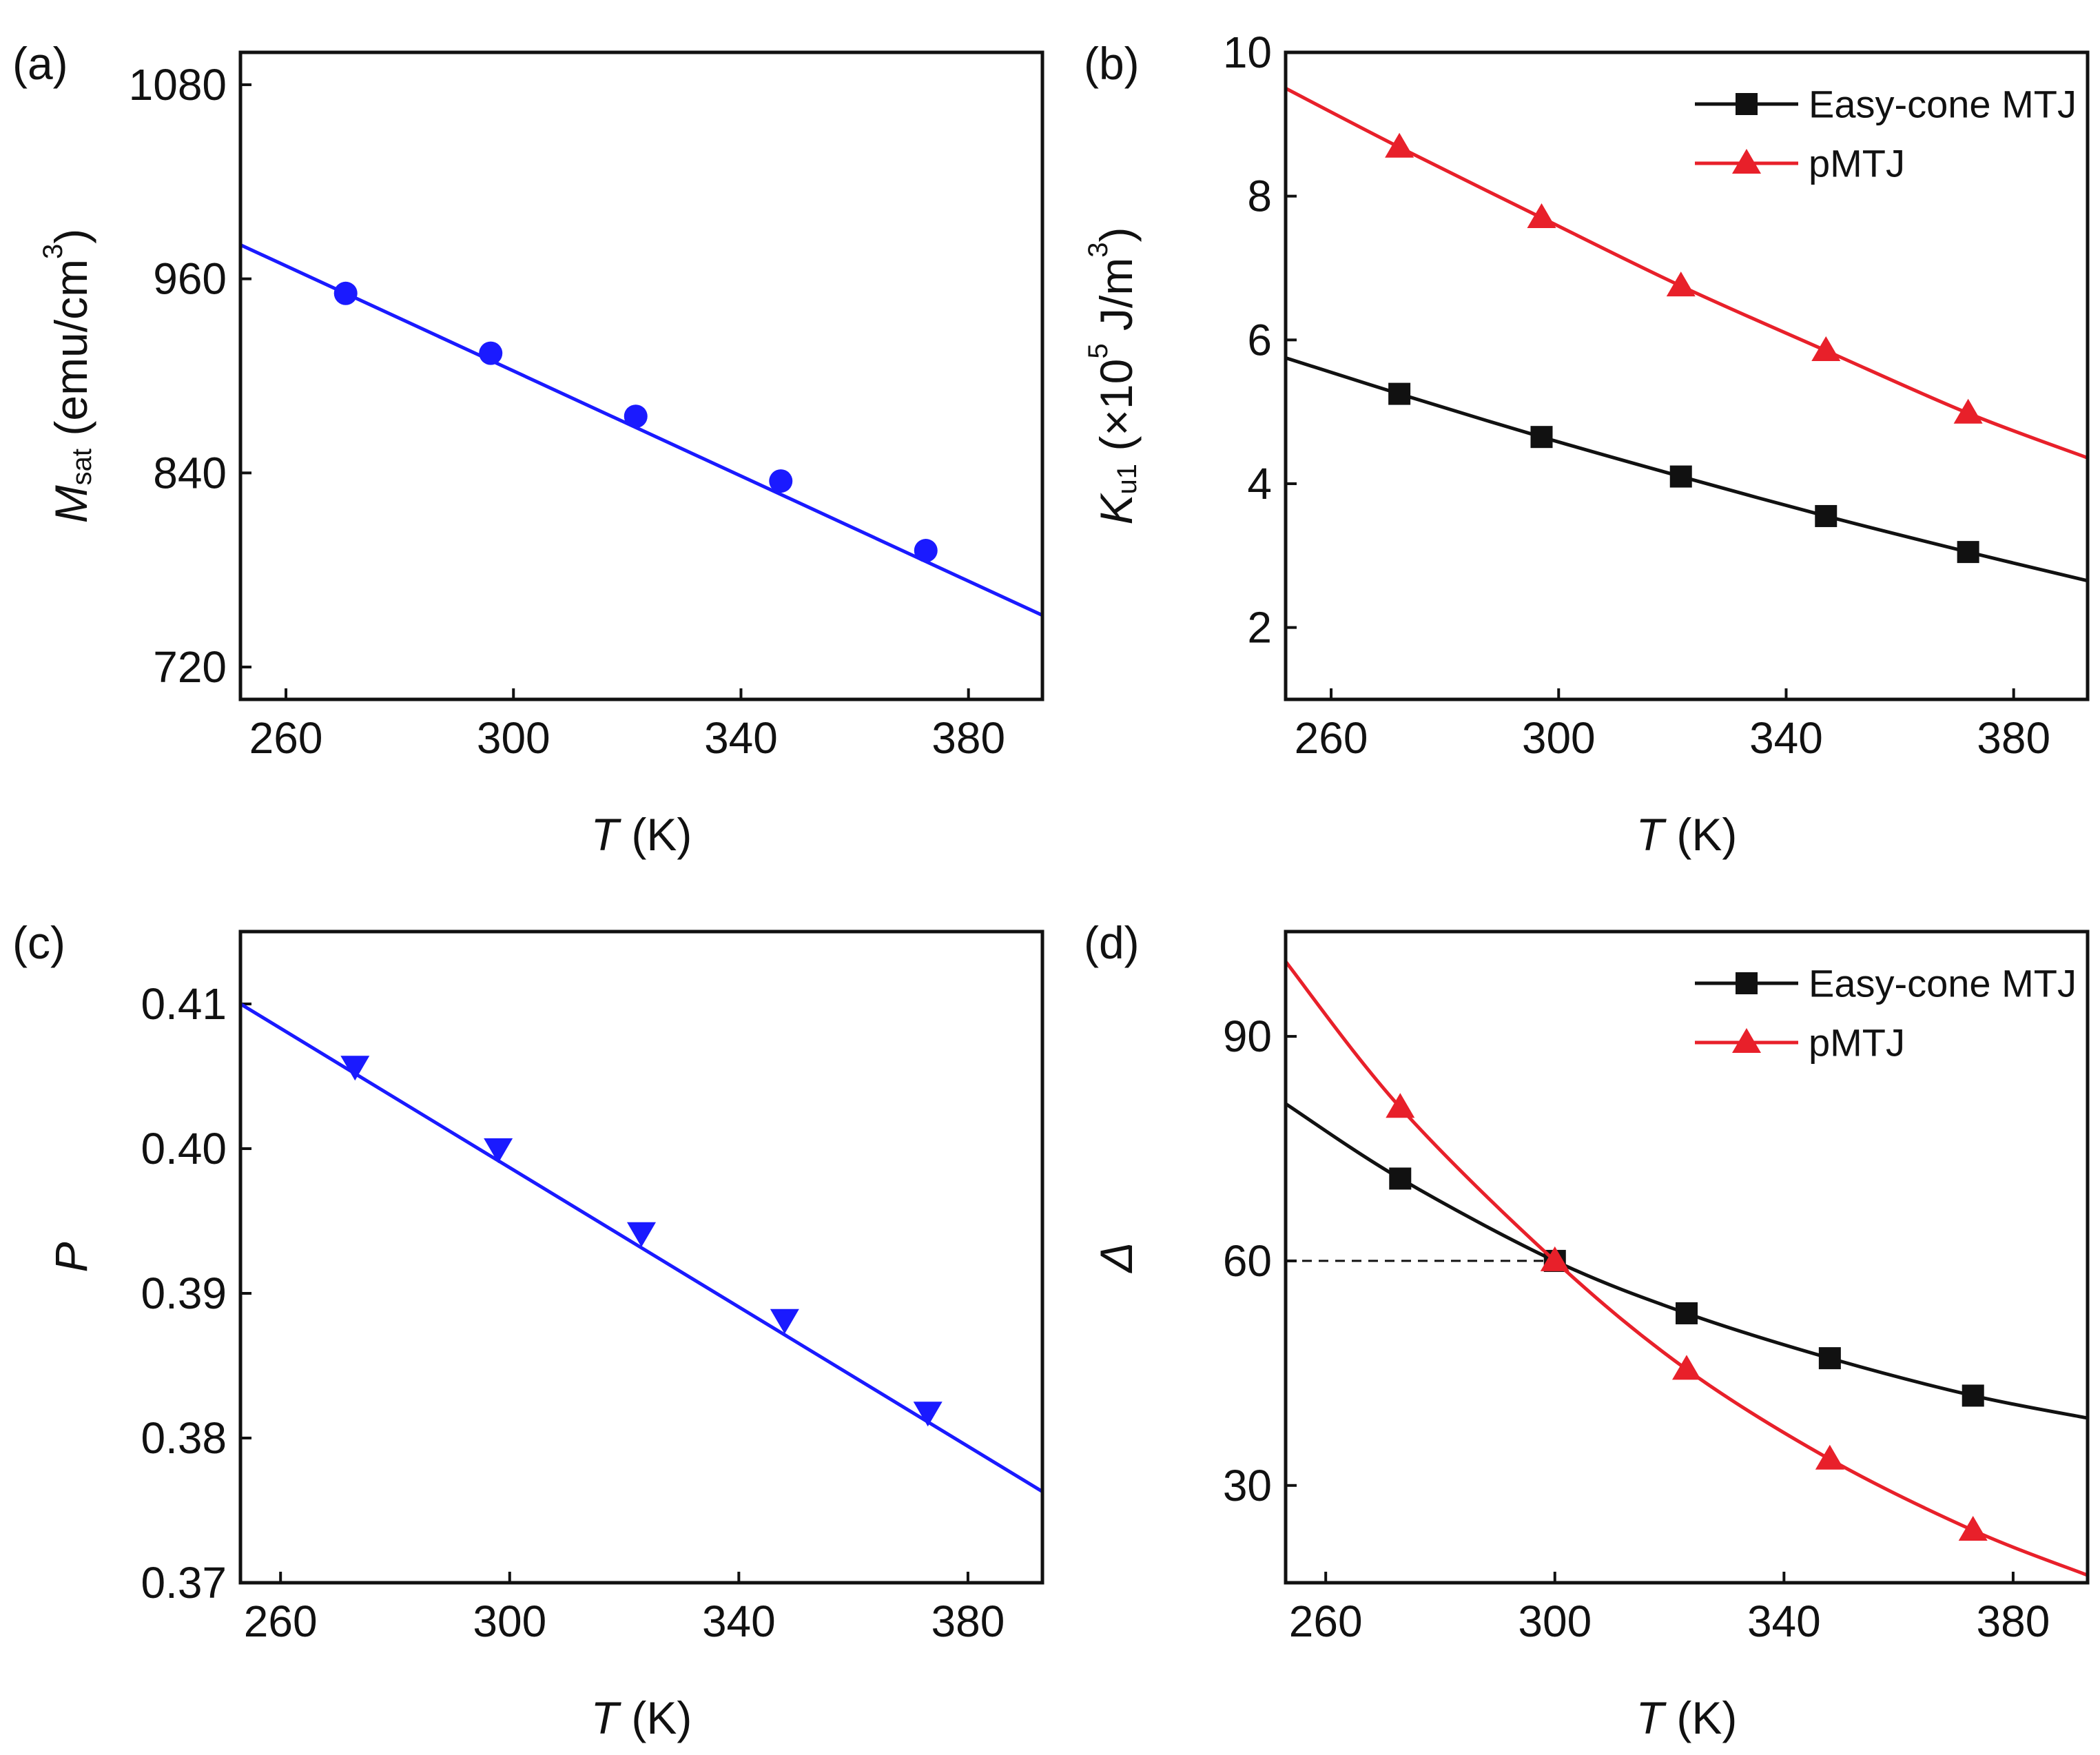  Describe the element at coordinates (1260, 484) in the screenshot. I see `y-tick-label: 4` at that location.